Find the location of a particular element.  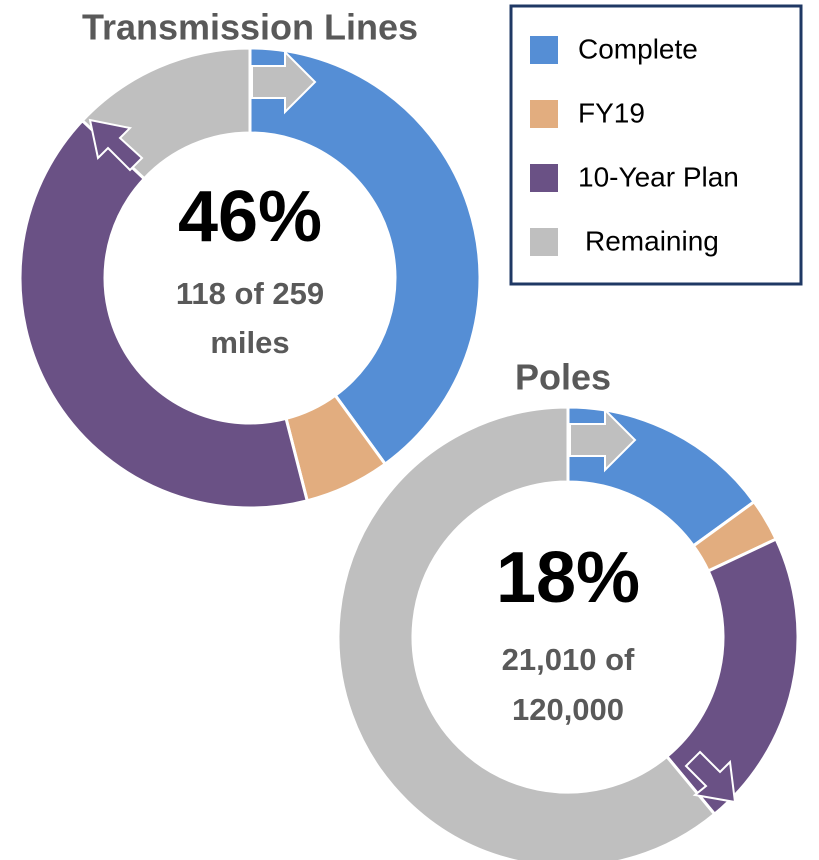

legend-box is located at coordinates (656, 145).